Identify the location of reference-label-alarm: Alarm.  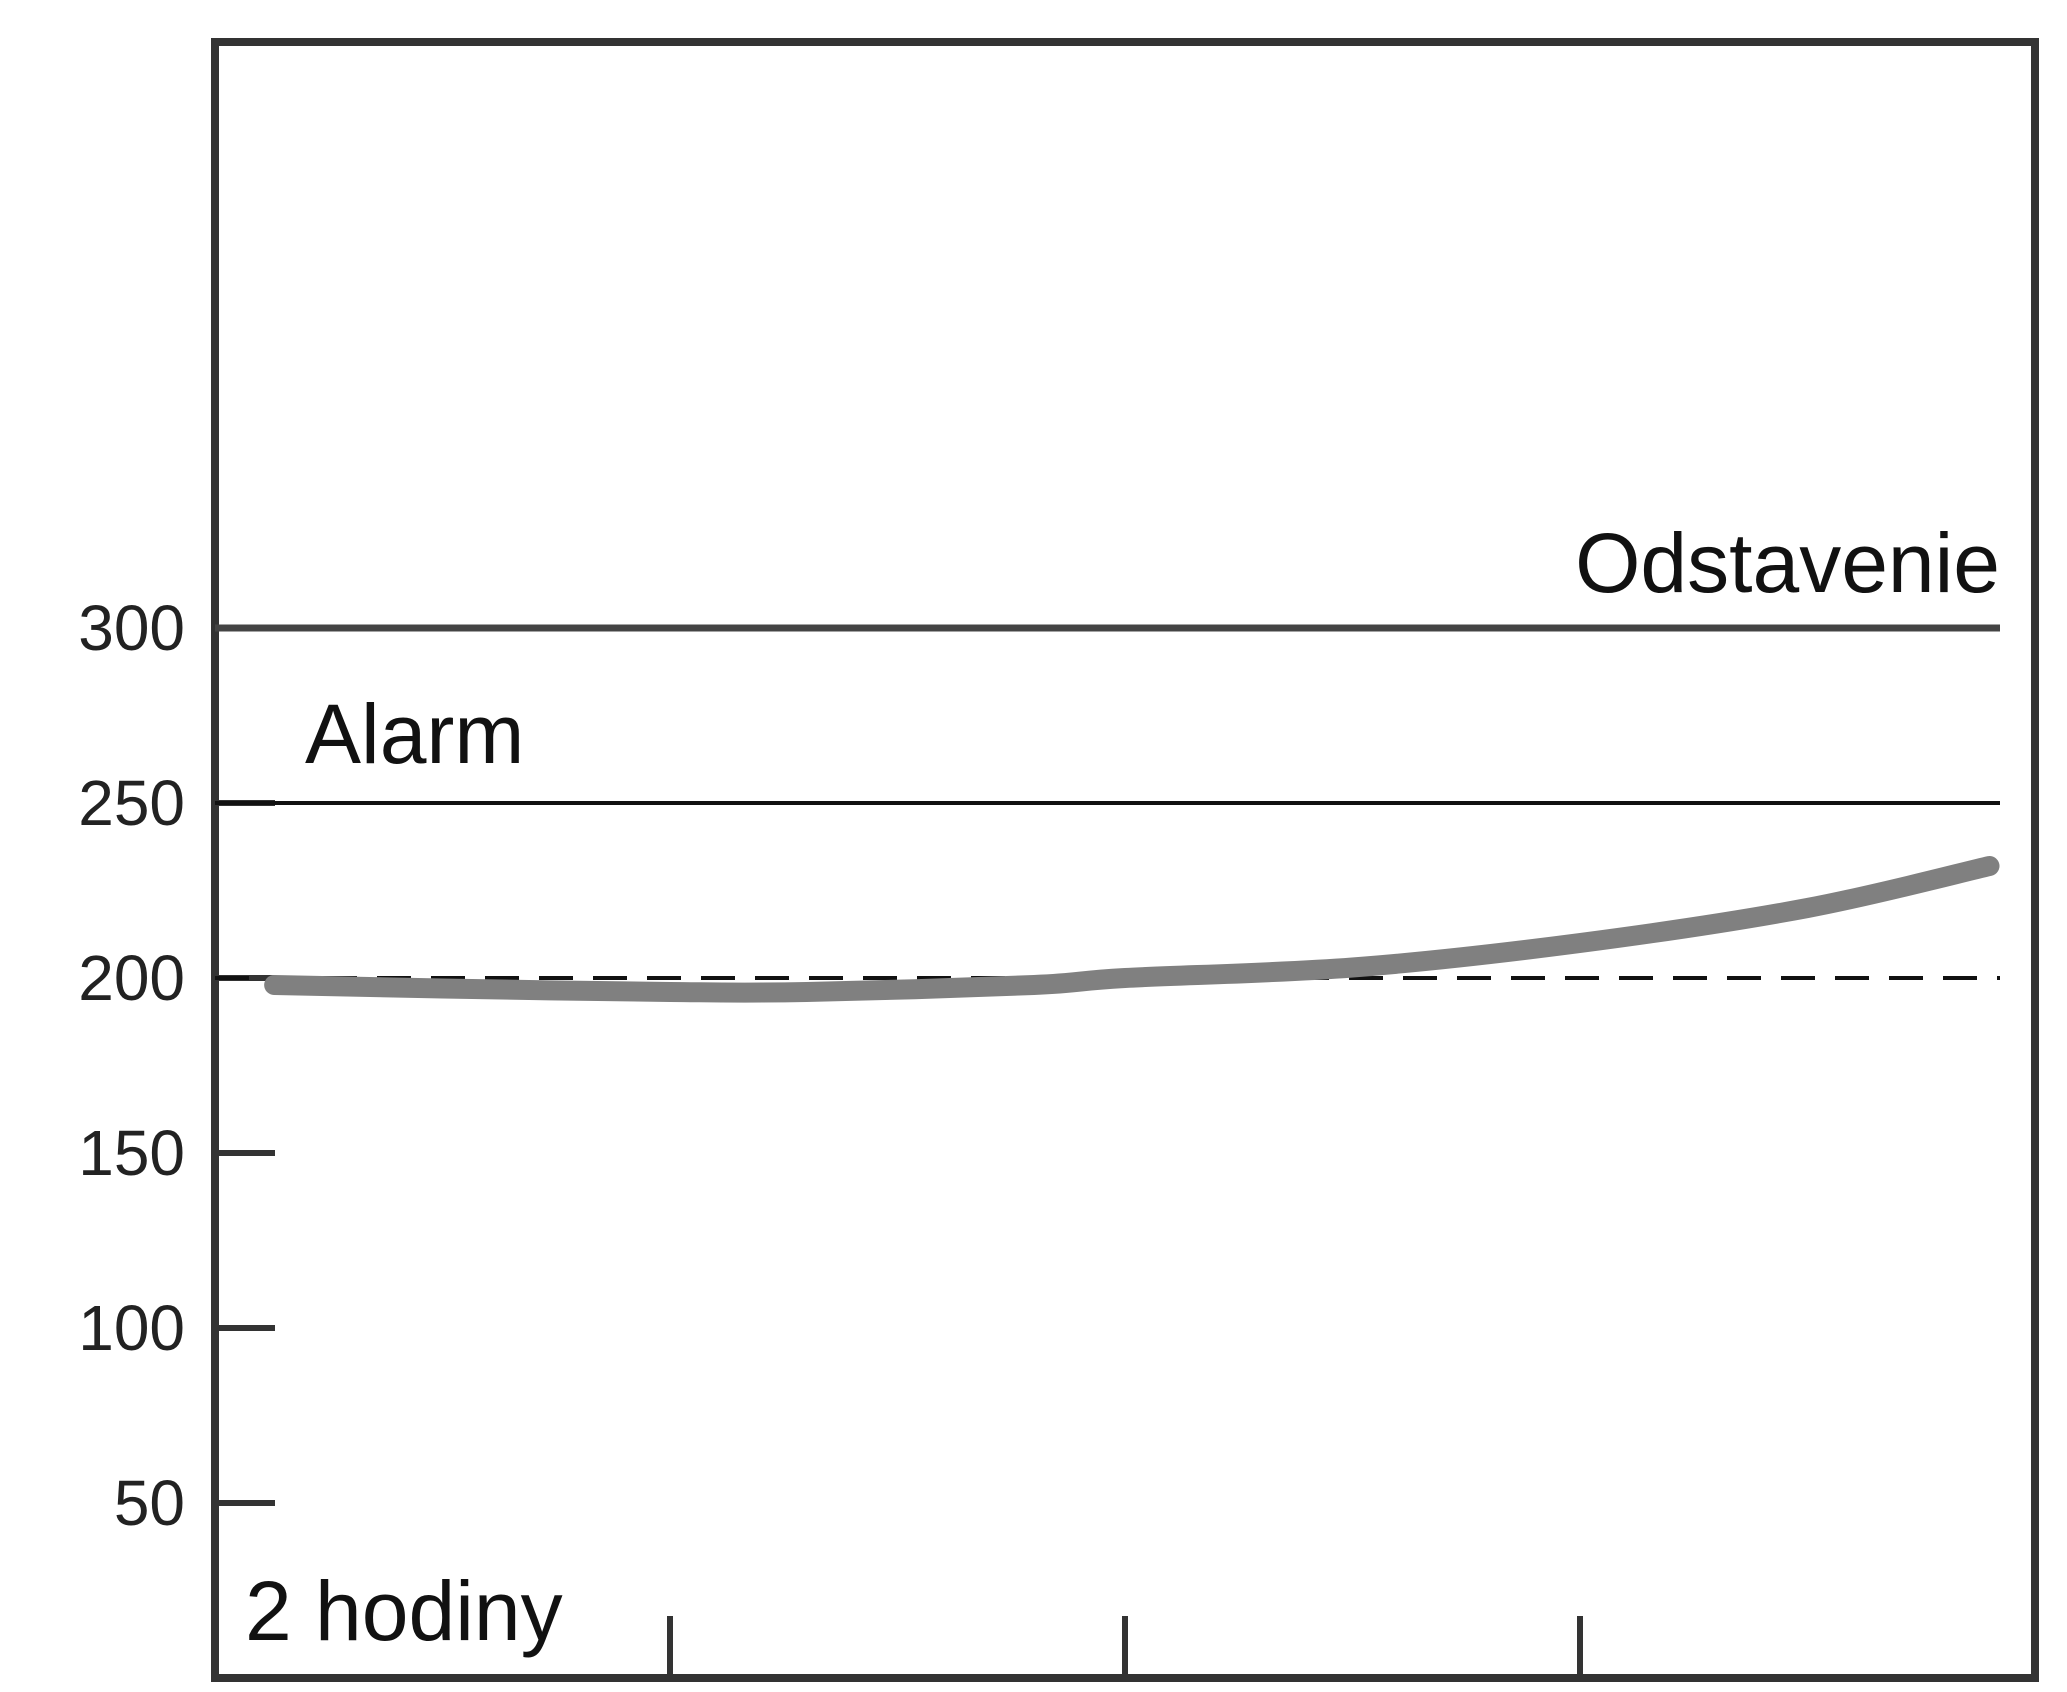
(414, 734).